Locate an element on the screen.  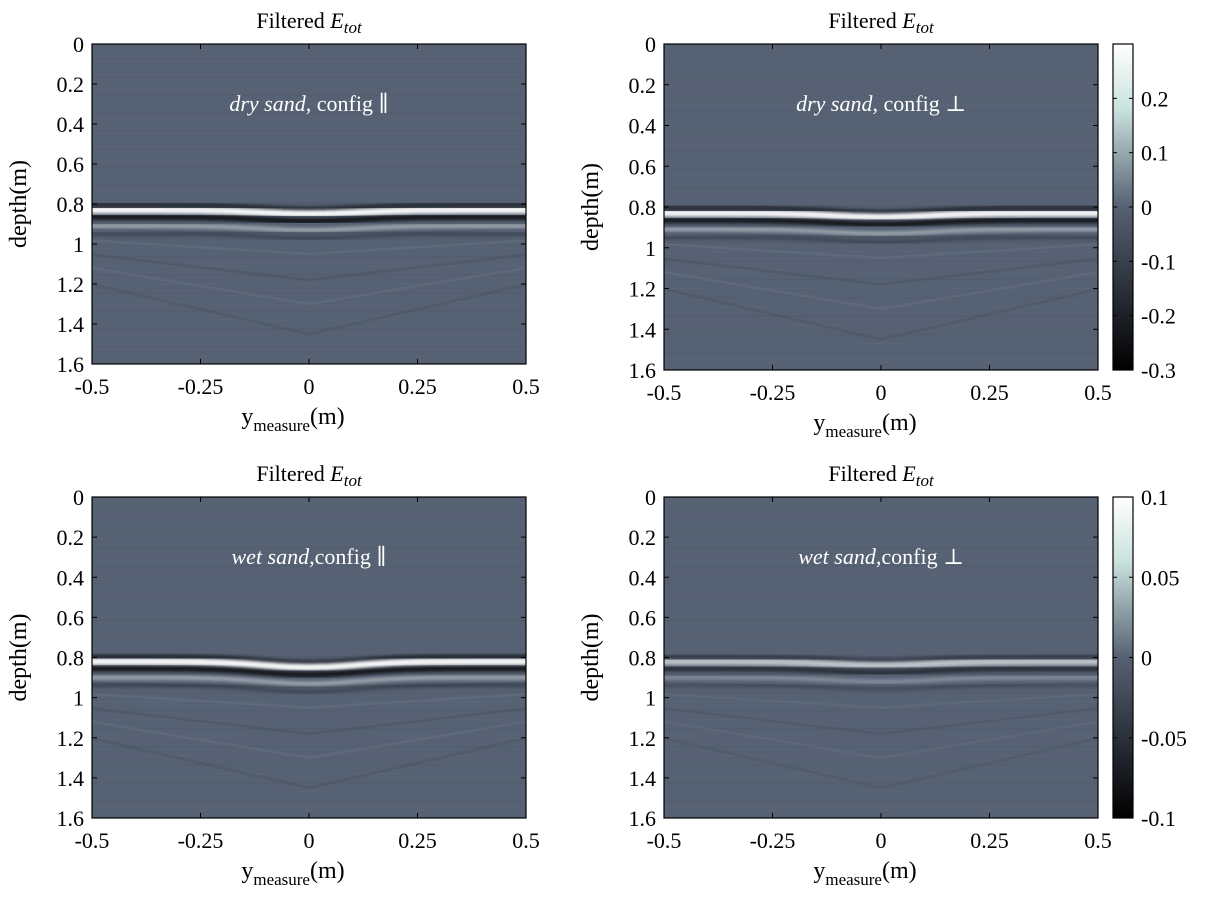
colorbar-4: 0.1 0.05 0 -0.05 -0.1 is located at coordinates (1149, 658).